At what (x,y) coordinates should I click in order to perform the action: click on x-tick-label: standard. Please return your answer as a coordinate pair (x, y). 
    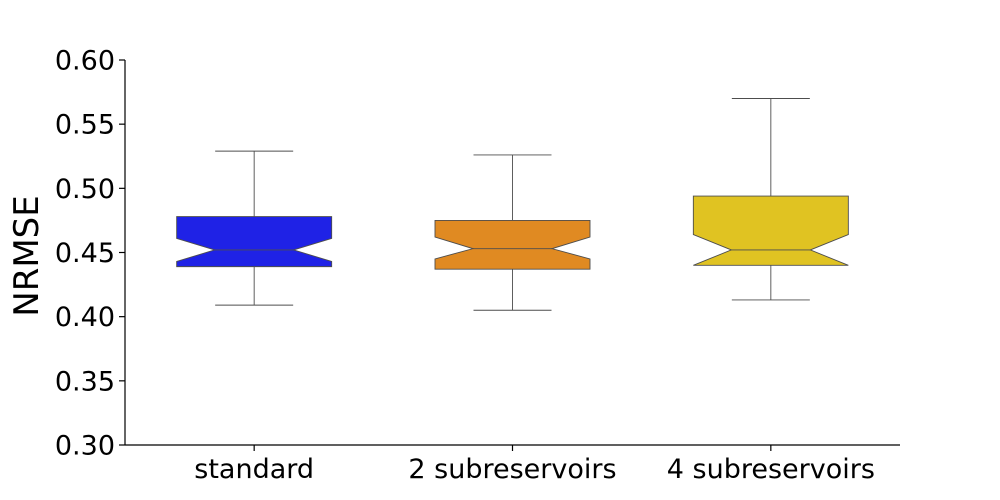
    Looking at the image, I should click on (254, 469).